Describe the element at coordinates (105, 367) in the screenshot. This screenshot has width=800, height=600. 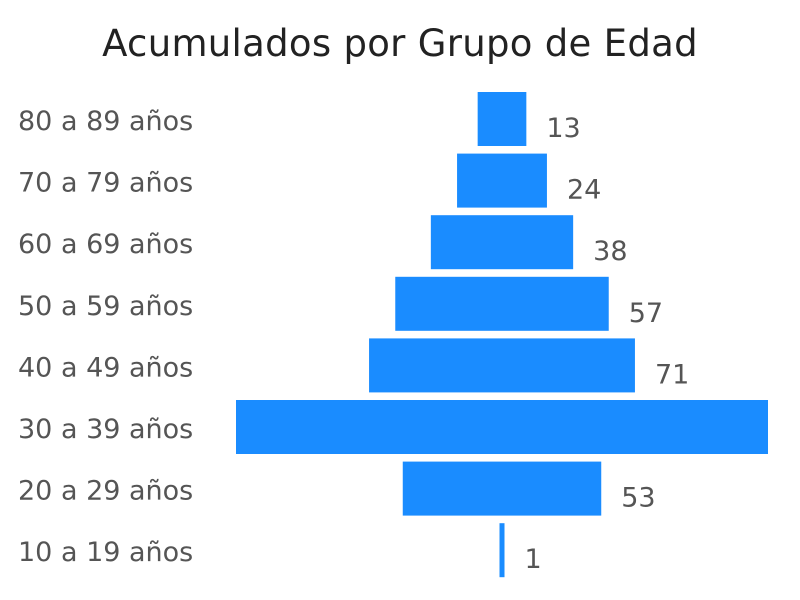
I see `category-label: 40 a 49 años` at that location.